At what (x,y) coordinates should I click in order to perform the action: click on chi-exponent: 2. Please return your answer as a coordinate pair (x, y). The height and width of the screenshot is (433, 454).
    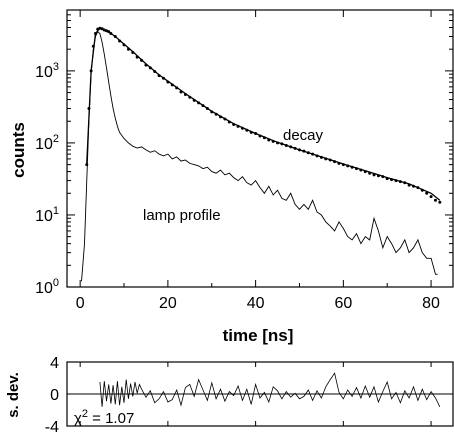
    Looking at the image, I should click on (85, 414).